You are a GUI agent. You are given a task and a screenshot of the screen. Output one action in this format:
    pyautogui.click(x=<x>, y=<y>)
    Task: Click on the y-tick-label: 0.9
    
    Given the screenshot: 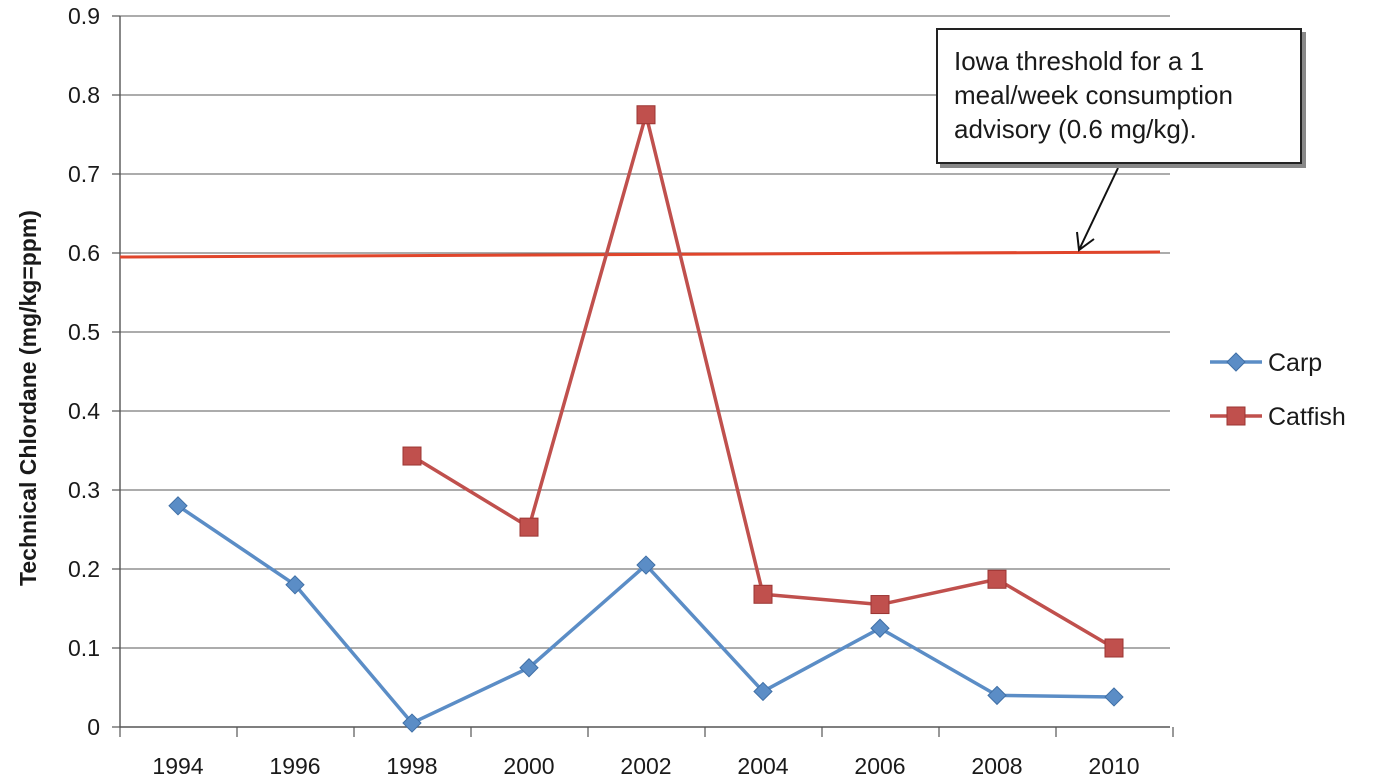 What is the action you would take?
    pyautogui.click(x=84, y=16)
    